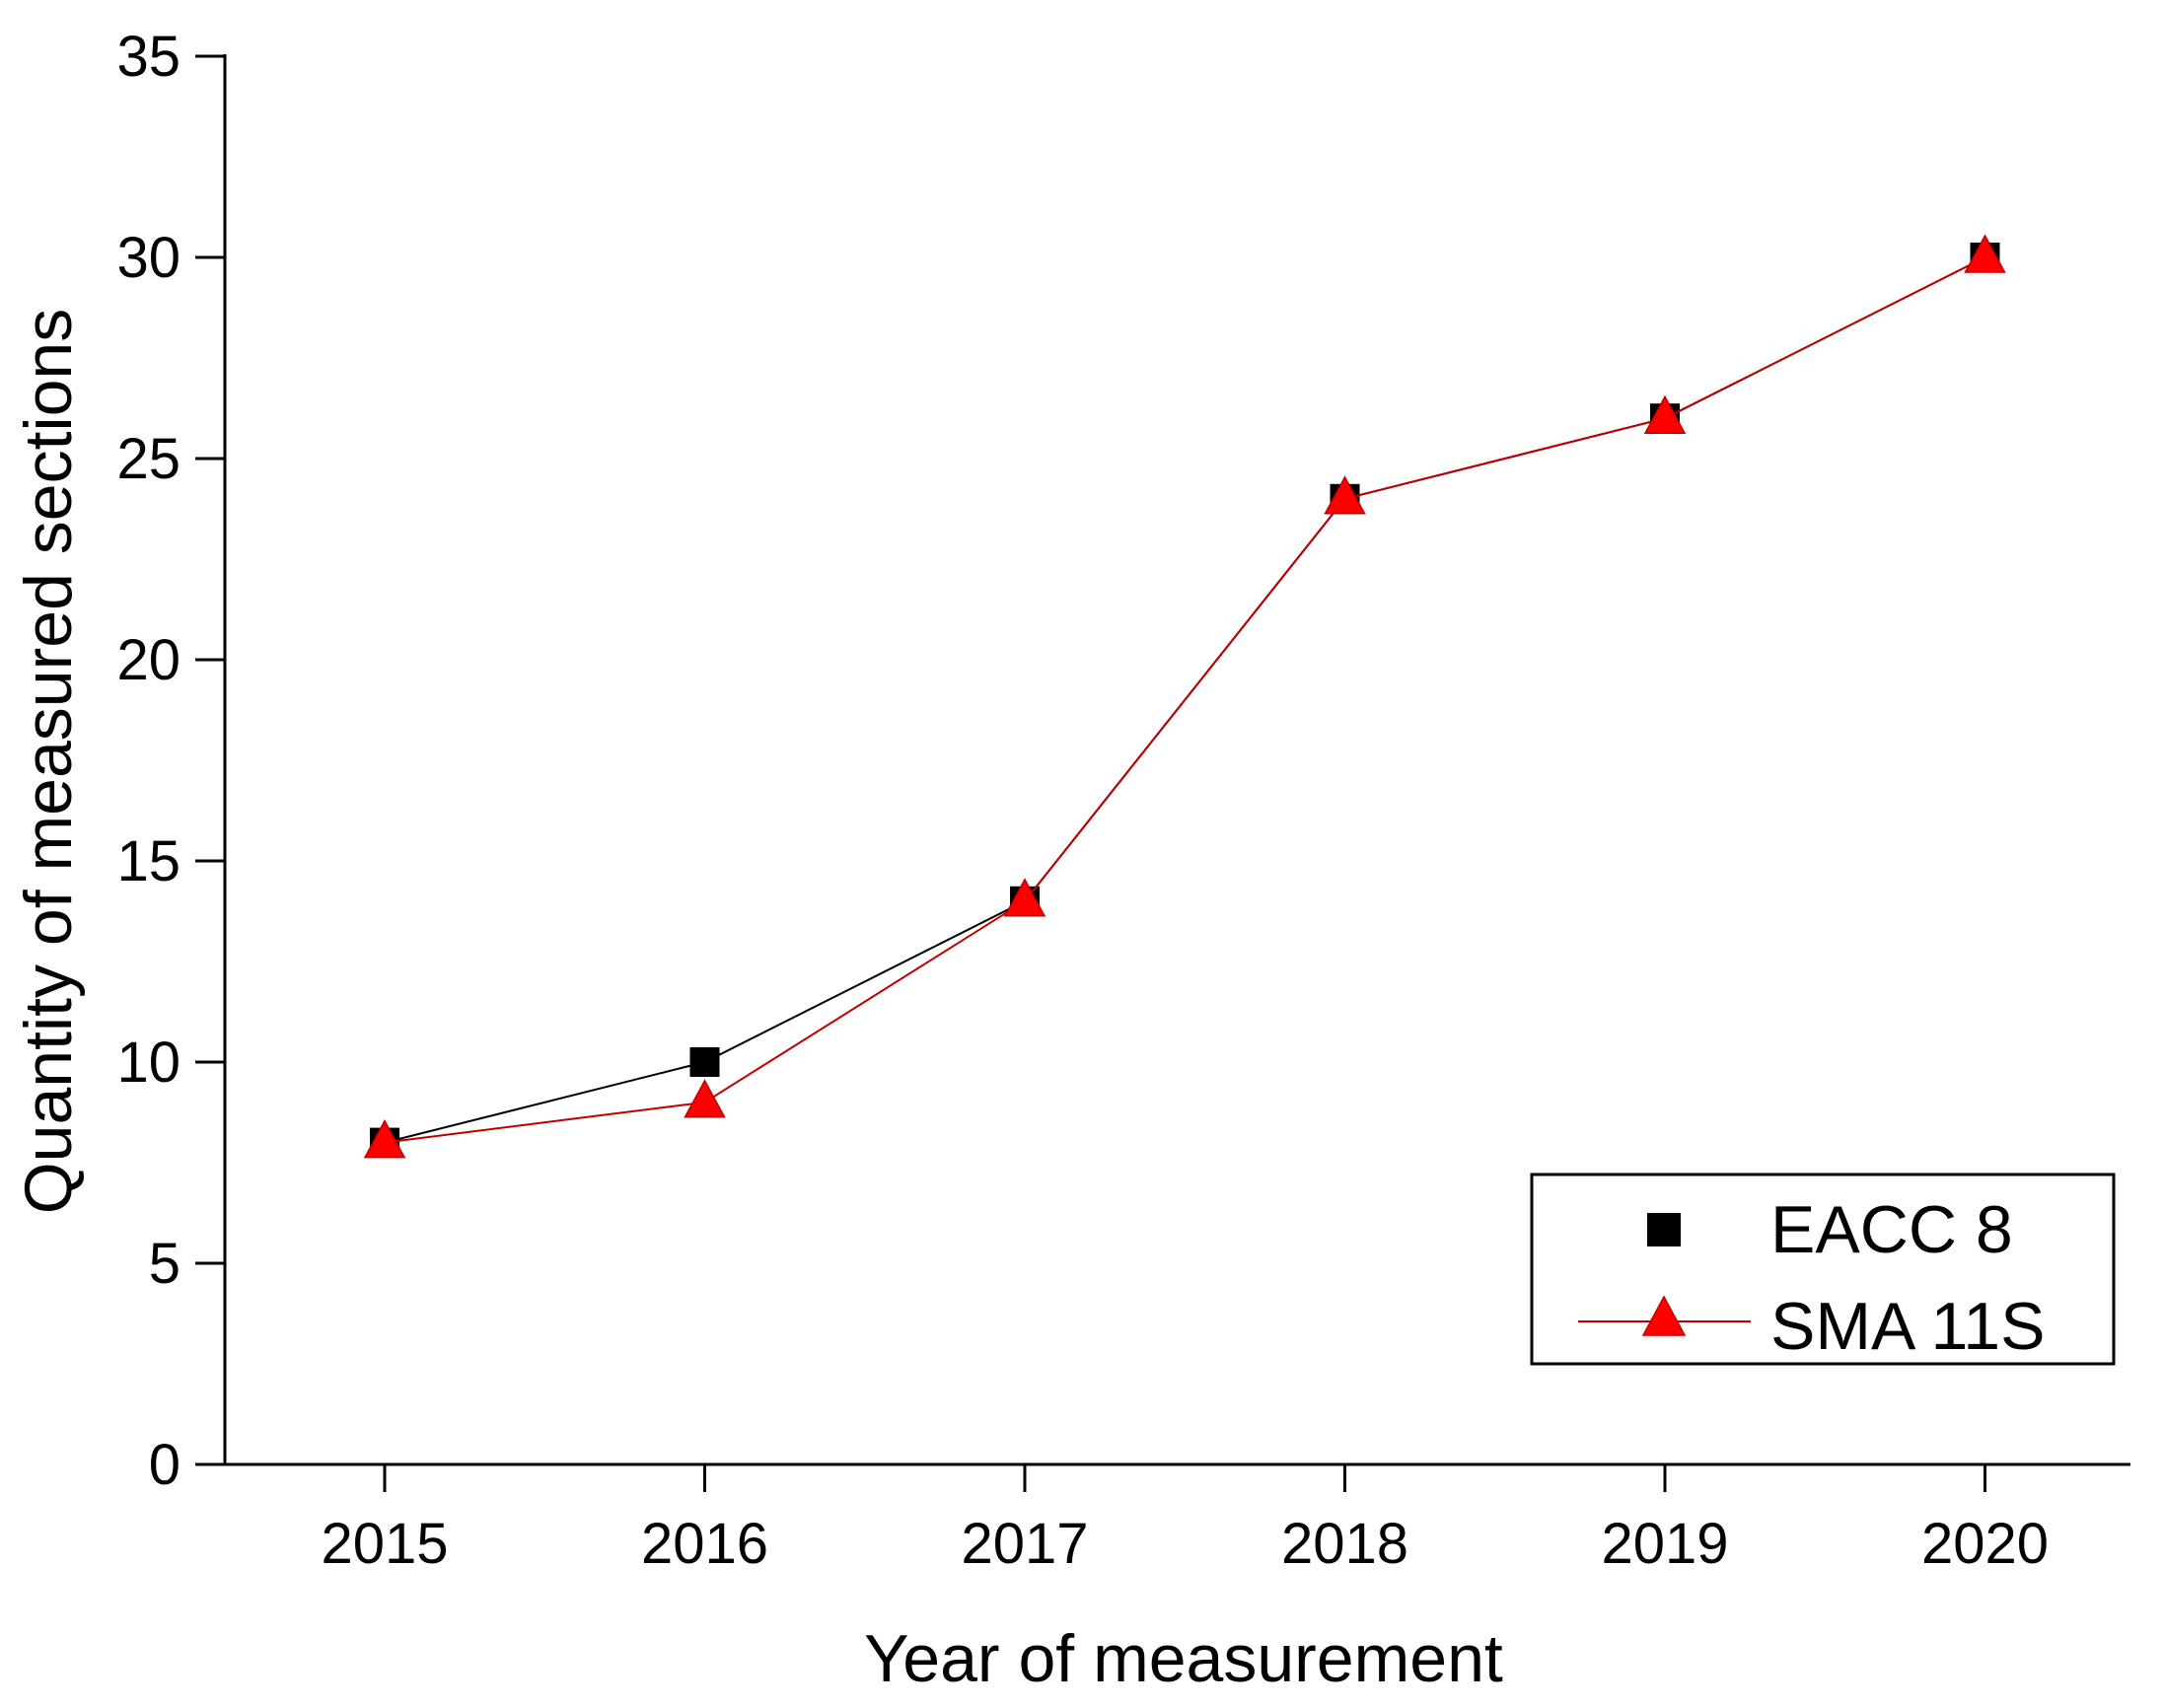 The image size is (2164, 1708). I want to click on legend-label-sma11s: SMA 11S, so click(1907, 1326).